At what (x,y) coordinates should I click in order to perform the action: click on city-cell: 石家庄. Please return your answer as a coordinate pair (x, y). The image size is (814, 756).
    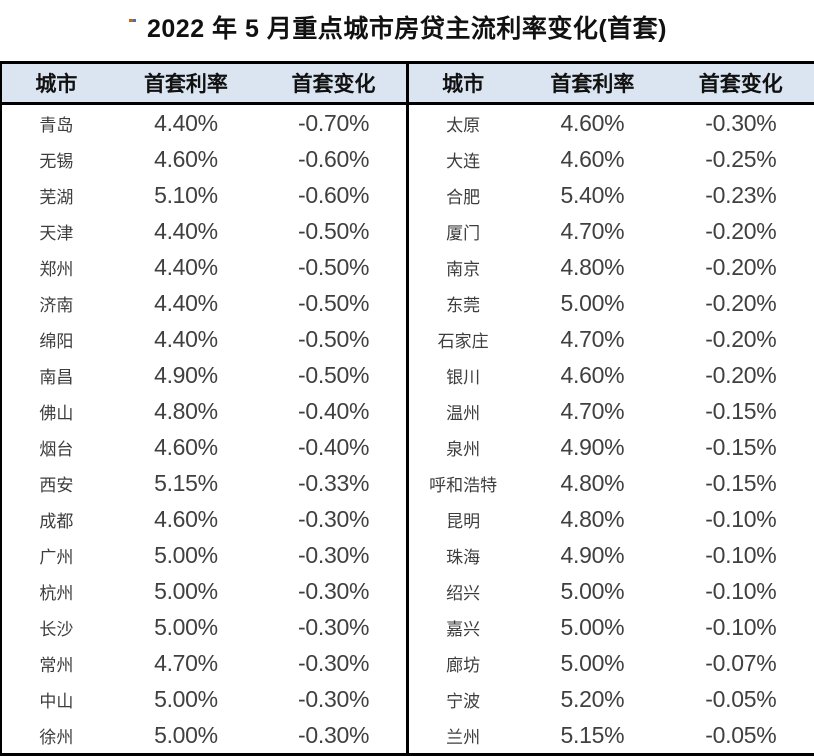
    Looking at the image, I should click on (461, 339).